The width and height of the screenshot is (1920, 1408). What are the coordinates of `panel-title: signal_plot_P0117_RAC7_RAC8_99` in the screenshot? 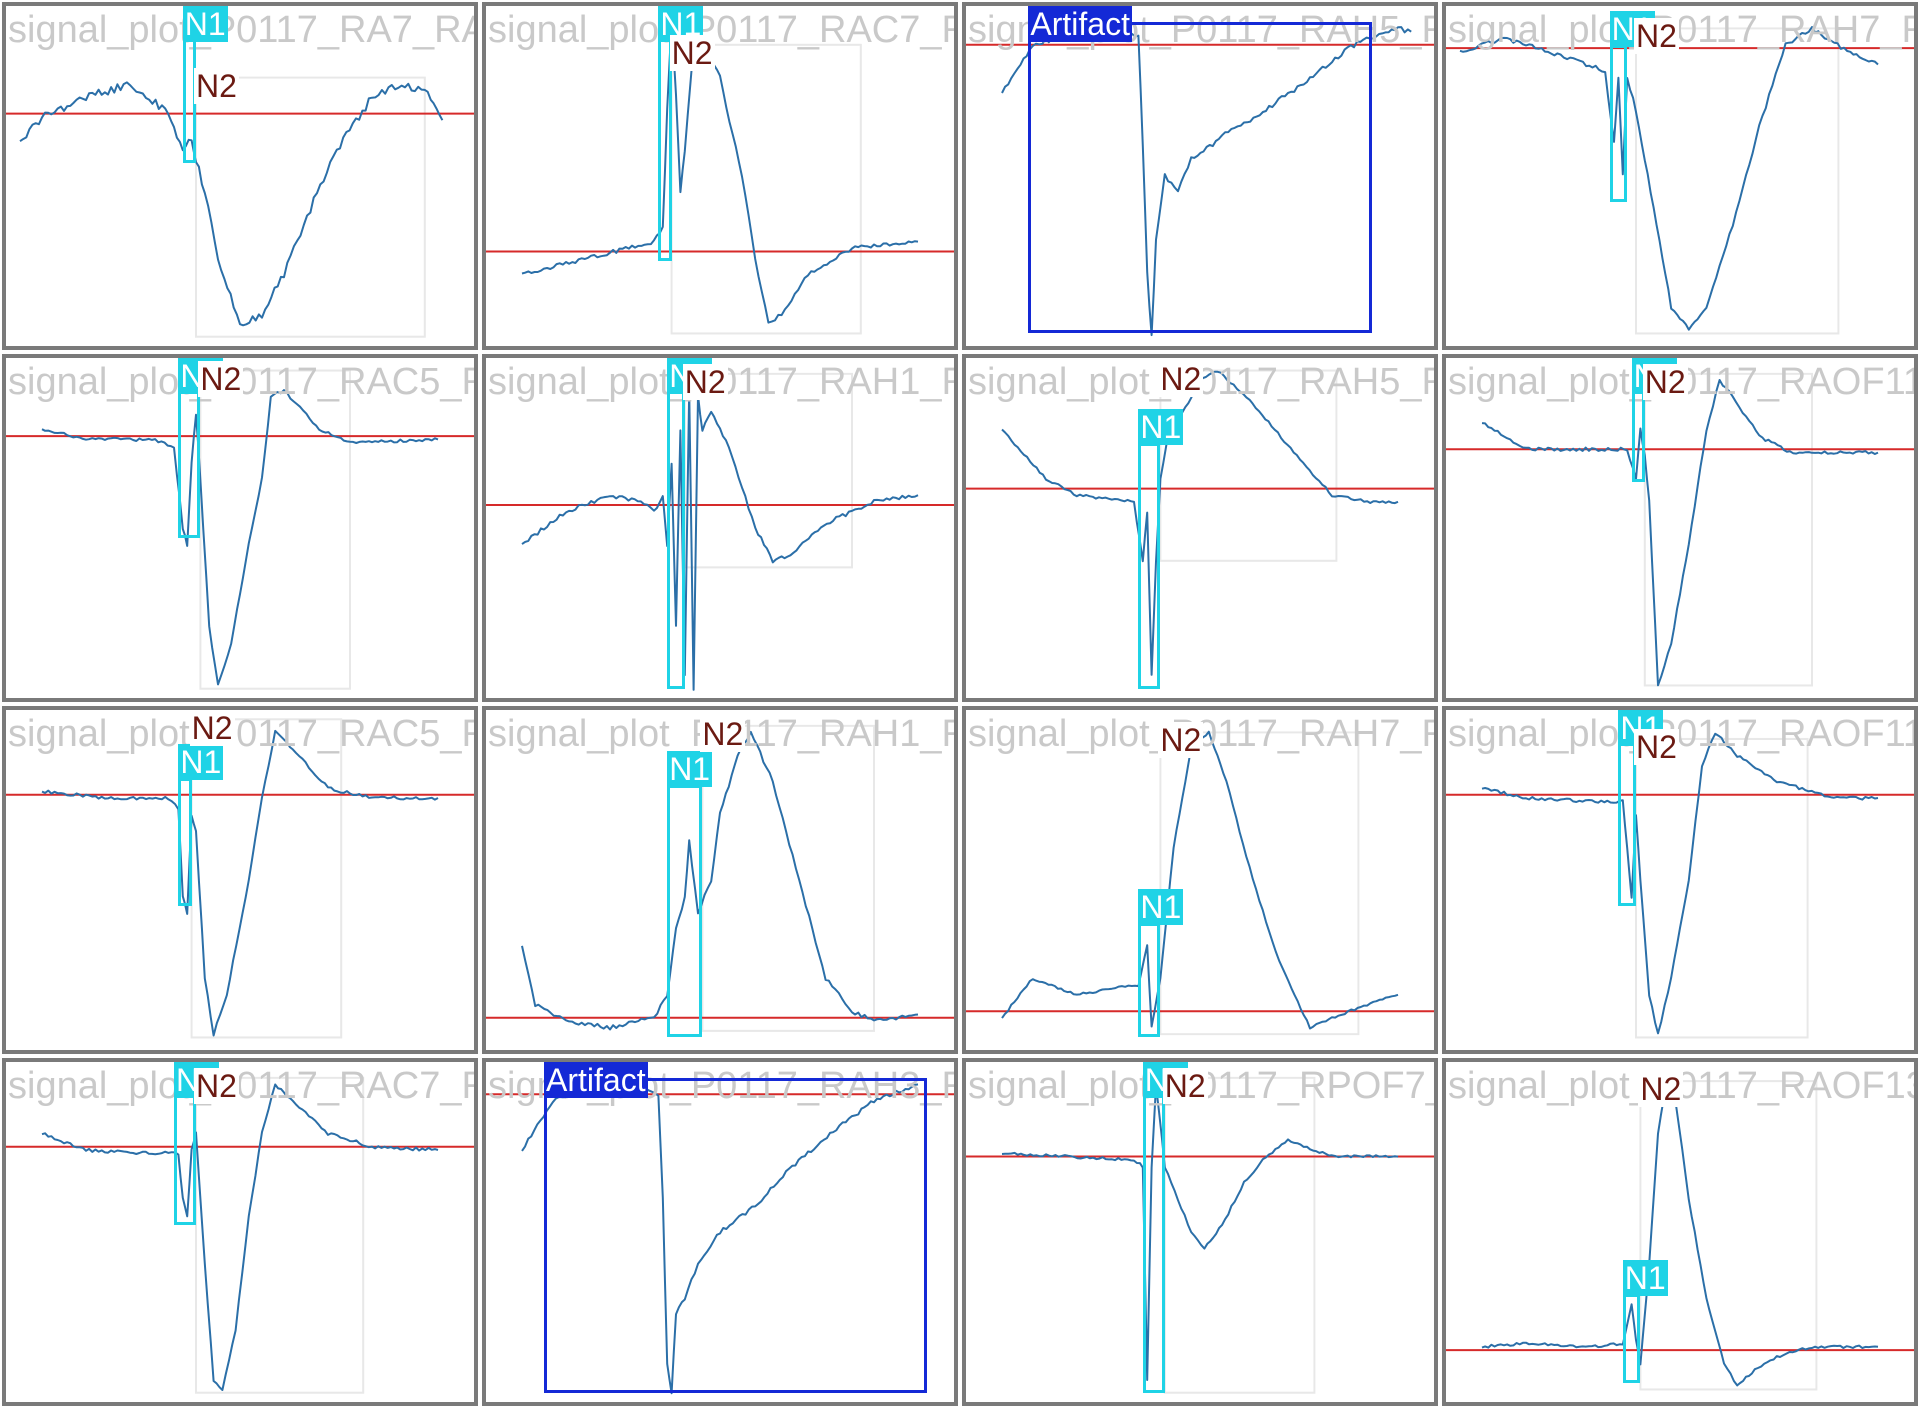 It's located at (721, 30).